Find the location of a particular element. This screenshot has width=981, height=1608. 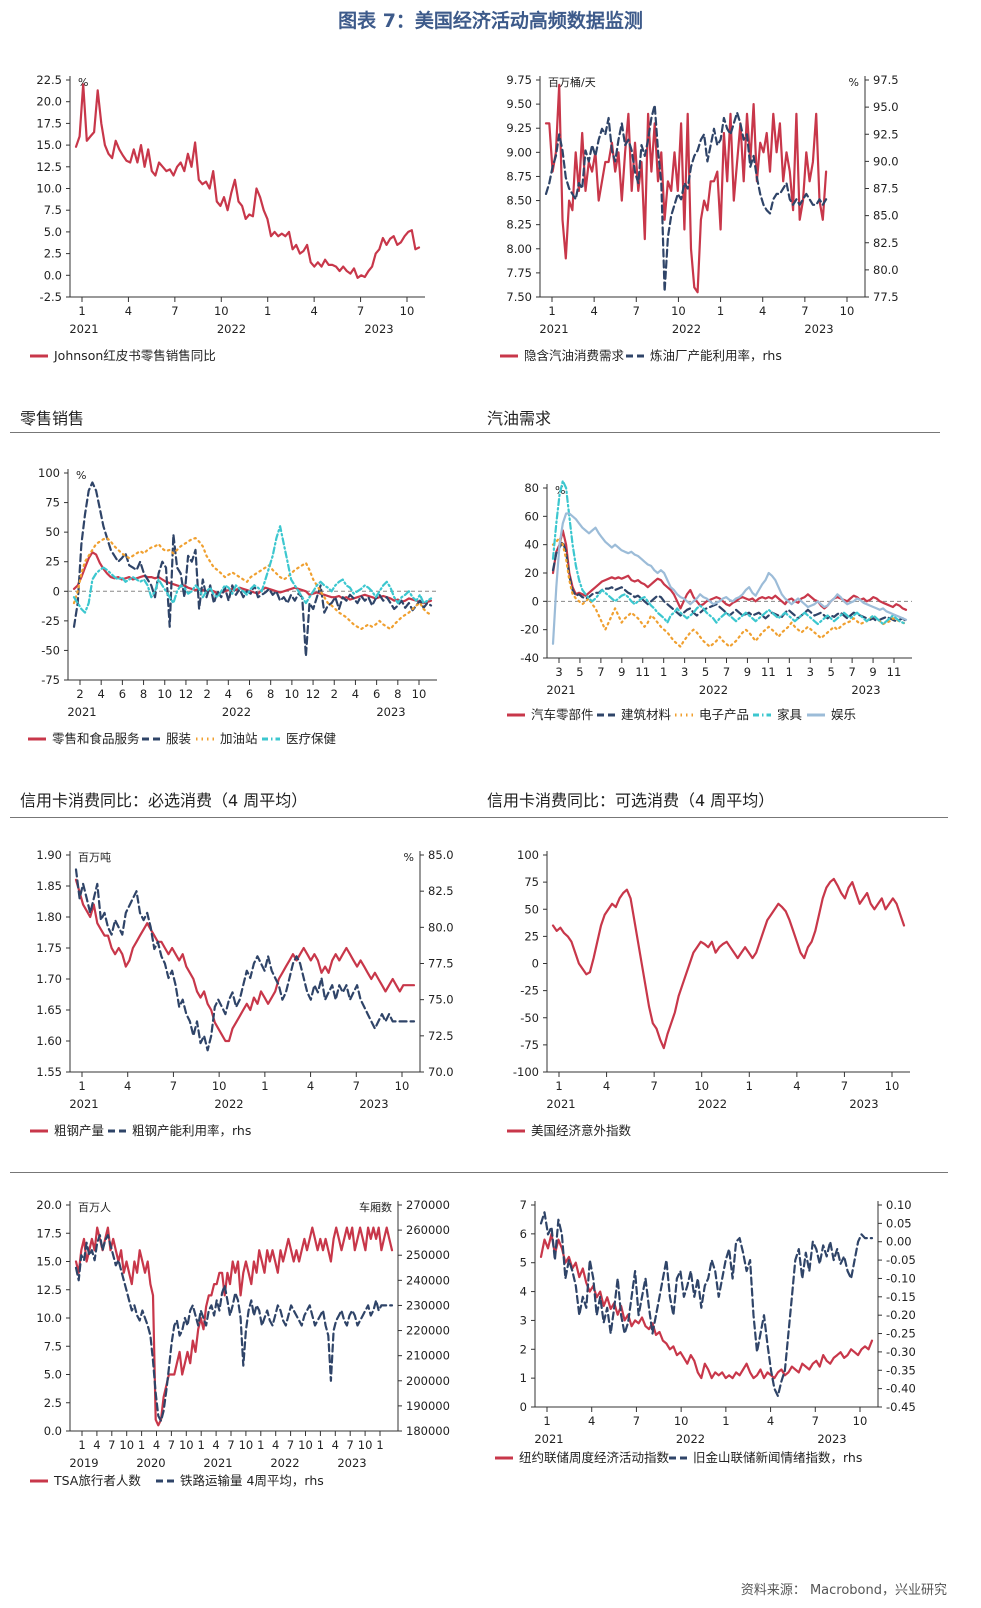

y-tick-right-label: 87.5 is located at coordinates (886, 189).